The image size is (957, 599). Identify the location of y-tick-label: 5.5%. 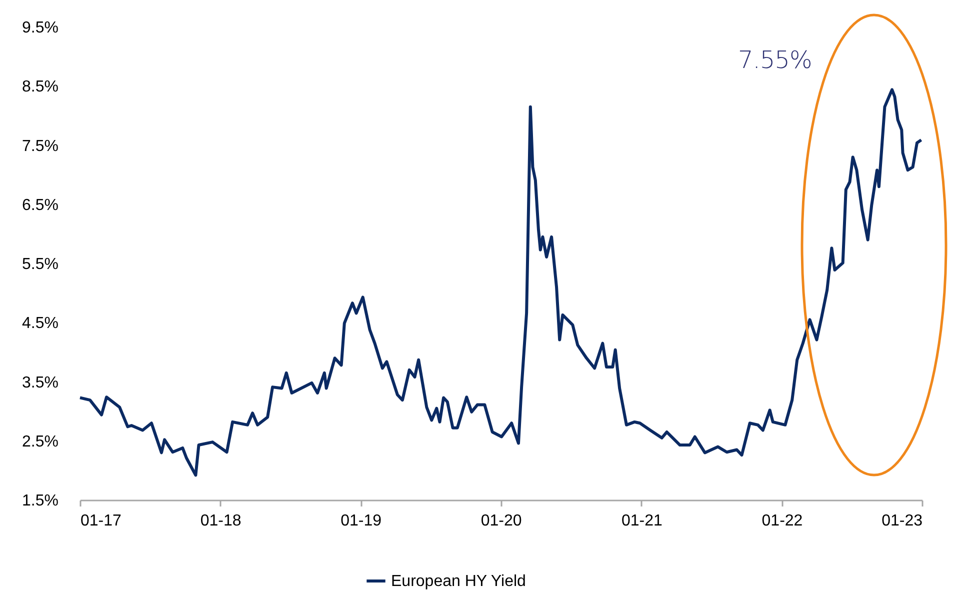
(40, 264).